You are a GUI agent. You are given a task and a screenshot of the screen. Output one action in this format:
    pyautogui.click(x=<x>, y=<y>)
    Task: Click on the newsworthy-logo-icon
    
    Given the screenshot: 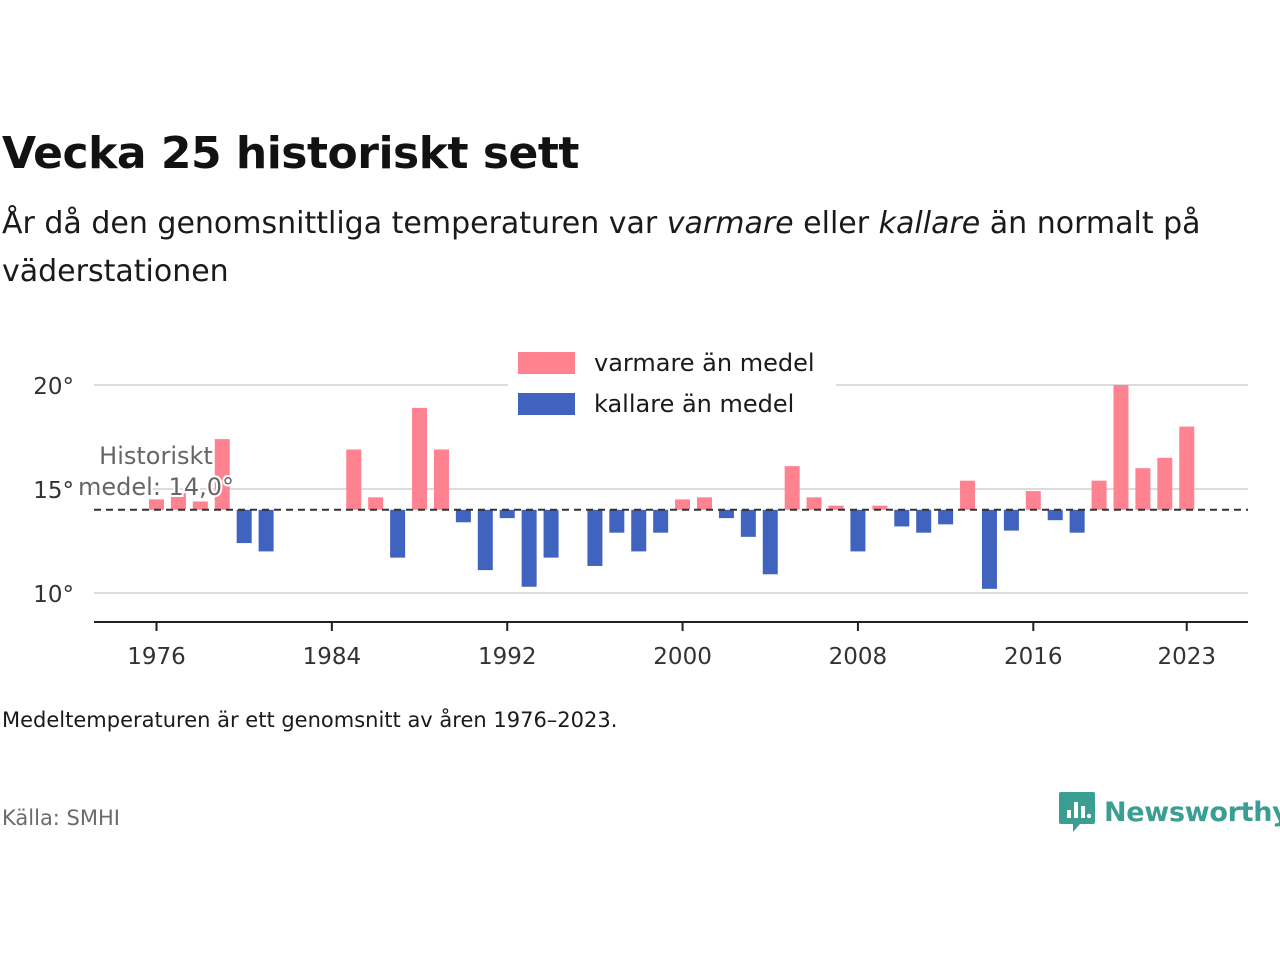 What is the action you would take?
    pyautogui.click(x=1077, y=812)
    